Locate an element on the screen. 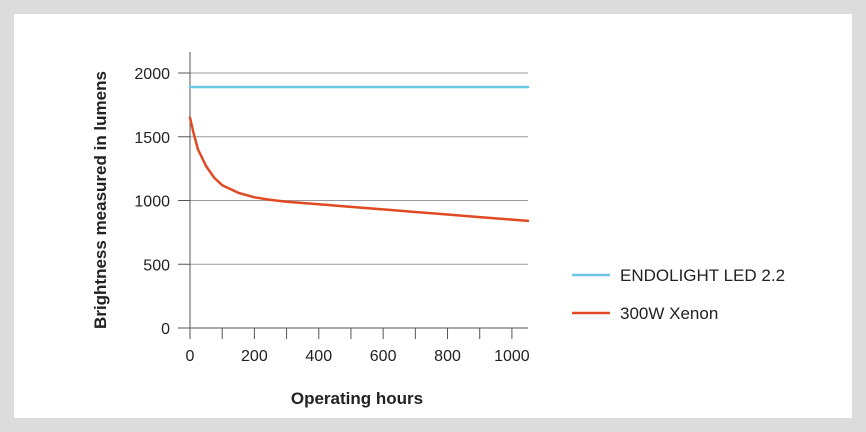  y-tick-label: 1000 is located at coordinates (152, 202).